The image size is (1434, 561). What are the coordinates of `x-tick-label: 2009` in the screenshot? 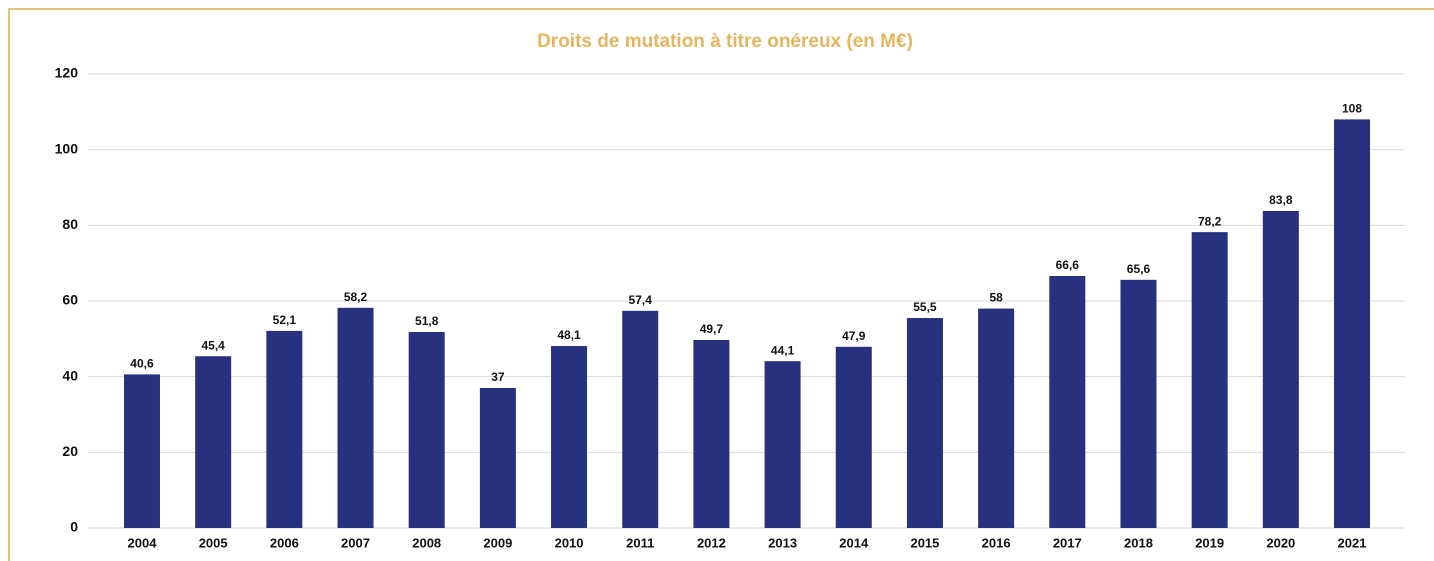 It's located at (497, 542).